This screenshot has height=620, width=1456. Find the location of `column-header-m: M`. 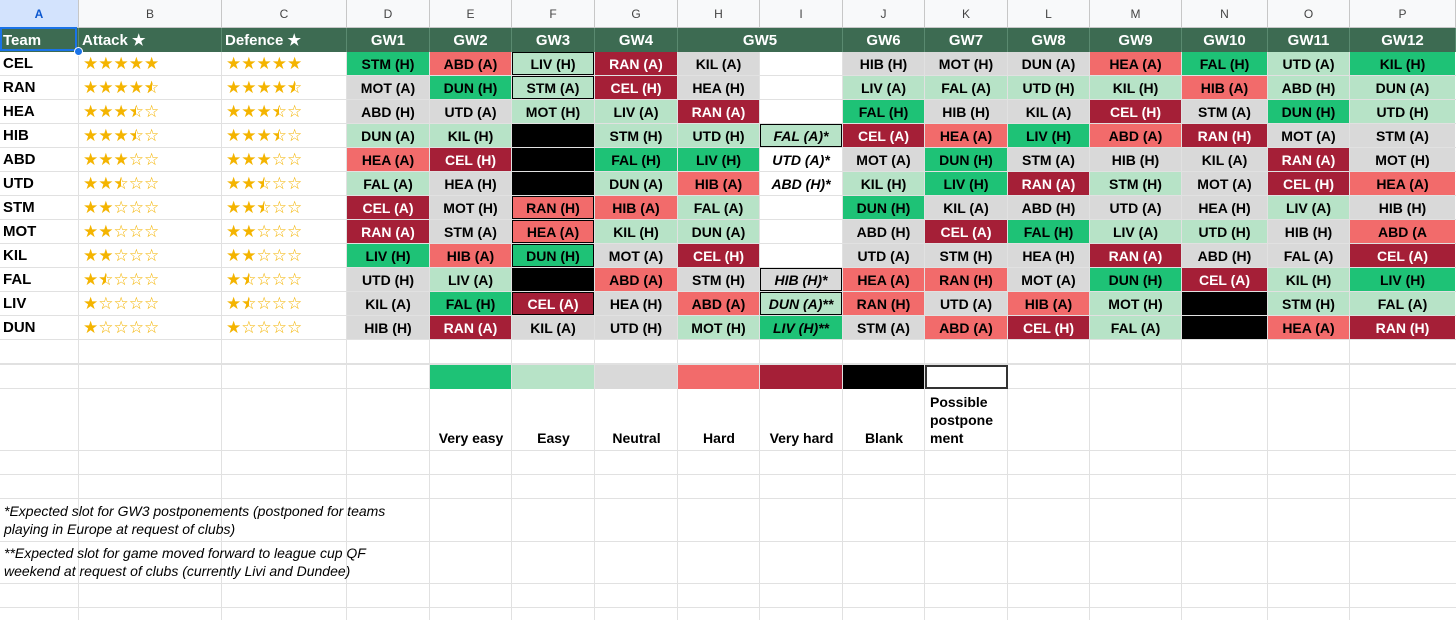

column-header-m: M is located at coordinates (1136, 14).